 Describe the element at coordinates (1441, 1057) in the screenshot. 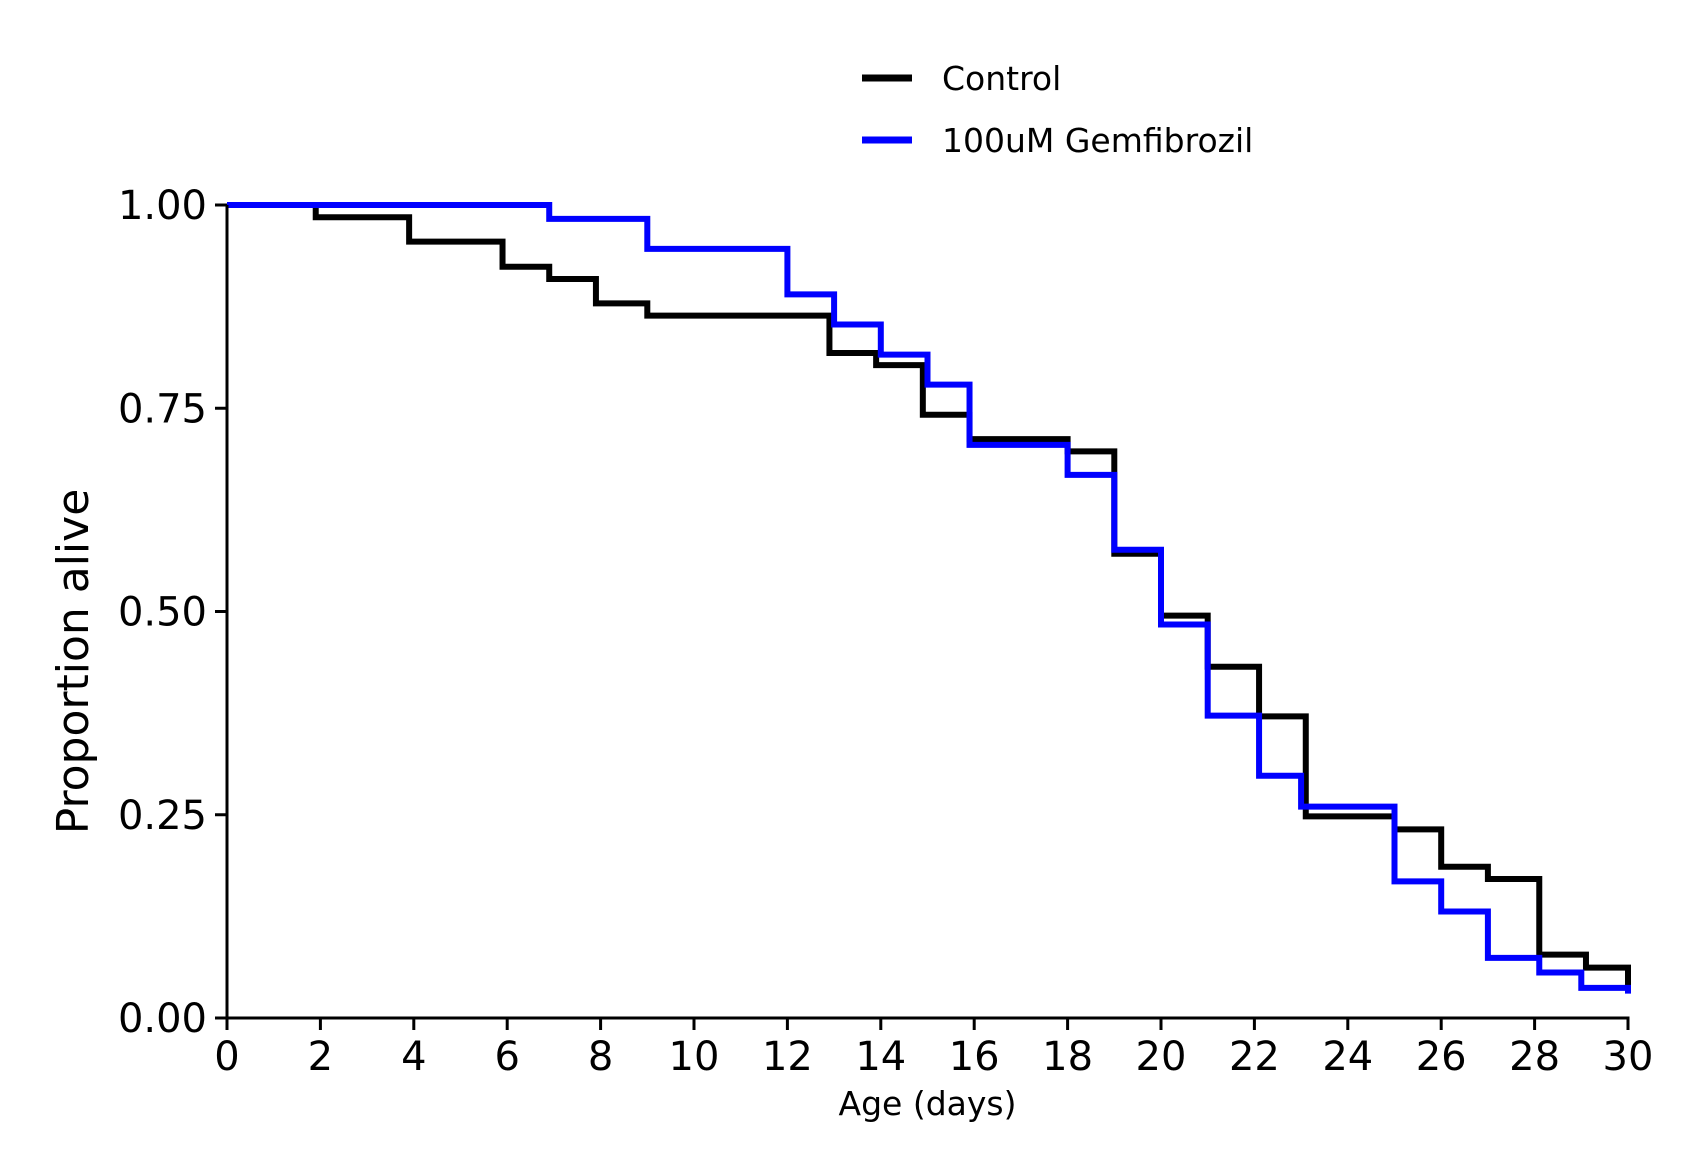

I see `x-tick-label: 26` at that location.